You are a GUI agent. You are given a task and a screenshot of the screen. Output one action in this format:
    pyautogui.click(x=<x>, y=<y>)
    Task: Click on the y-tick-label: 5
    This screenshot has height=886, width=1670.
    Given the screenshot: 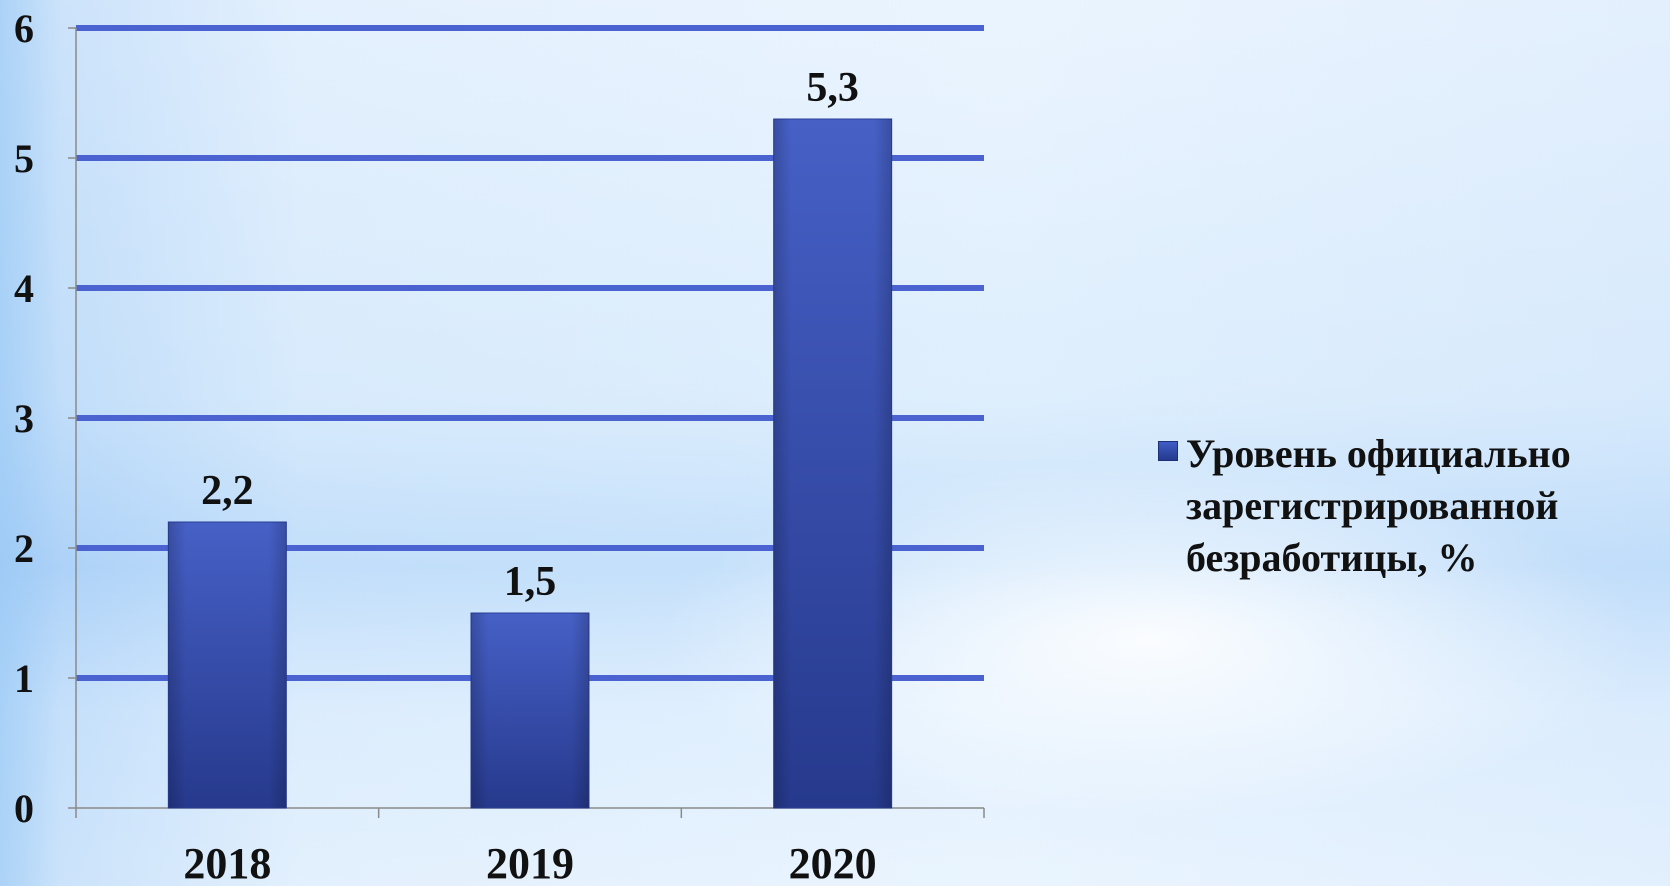 What is the action you would take?
    pyautogui.click(x=24, y=158)
    